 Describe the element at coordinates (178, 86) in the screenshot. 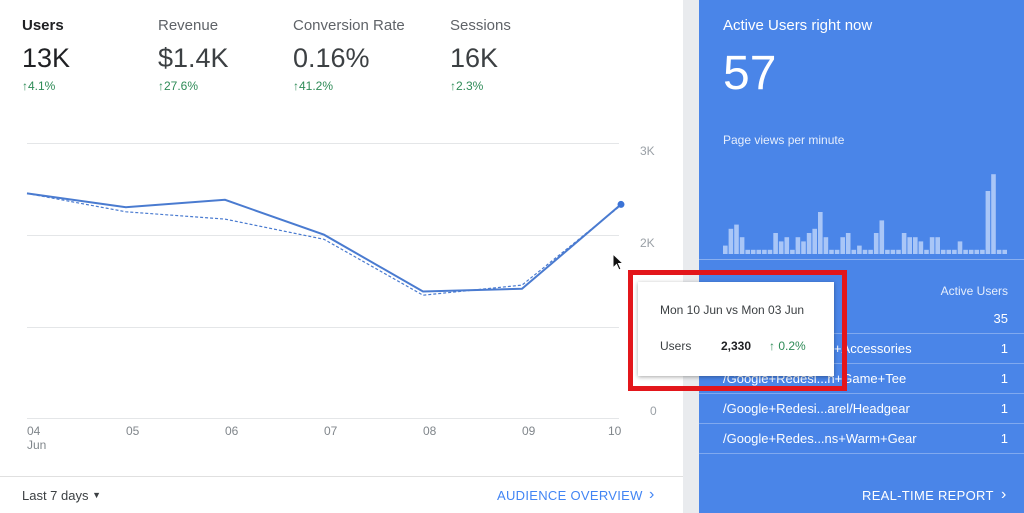

I see `metric-change: ↑27.6%` at that location.